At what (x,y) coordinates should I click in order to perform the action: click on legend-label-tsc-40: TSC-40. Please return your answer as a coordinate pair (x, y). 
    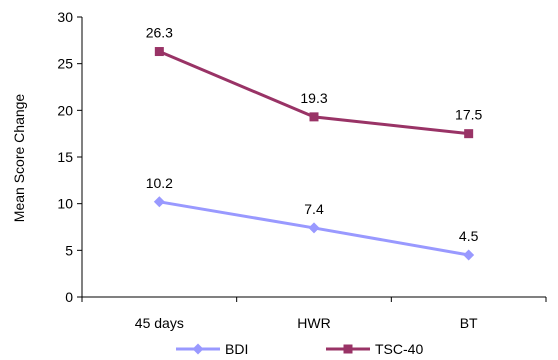
    Looking at the image, I should click on (399, 349).